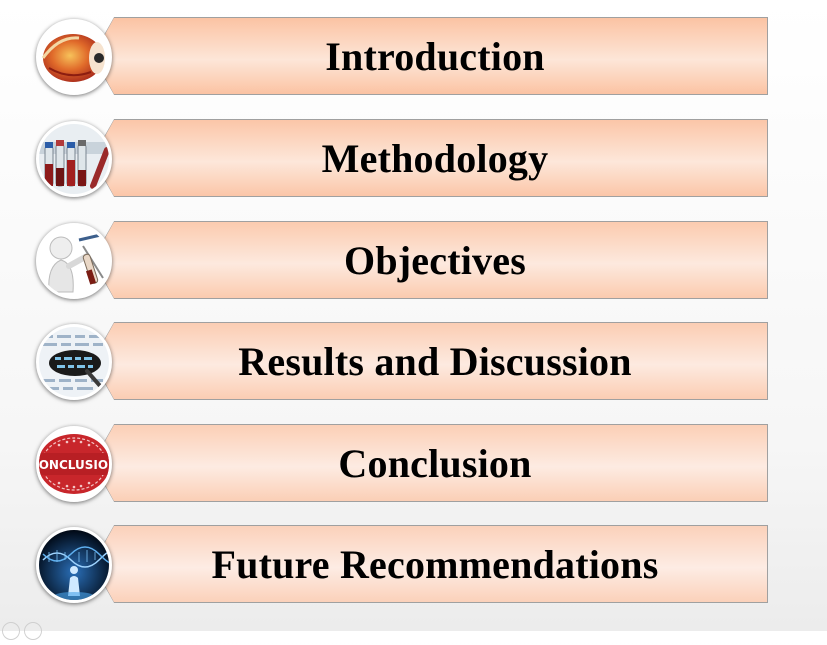  I want to click on agenda-label: Results and Discussion, so click(435, 361).